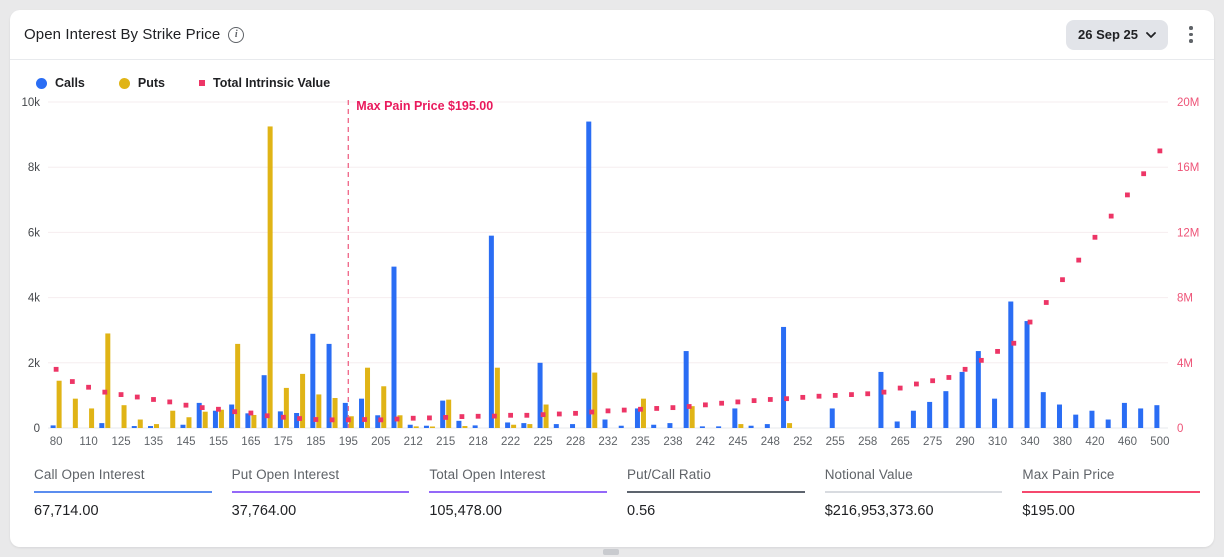 This screenshot has width=1224, height=557. Describe the element at coordinates (413, 442) in the screenshot. I see `svg-text: 212` at that location.